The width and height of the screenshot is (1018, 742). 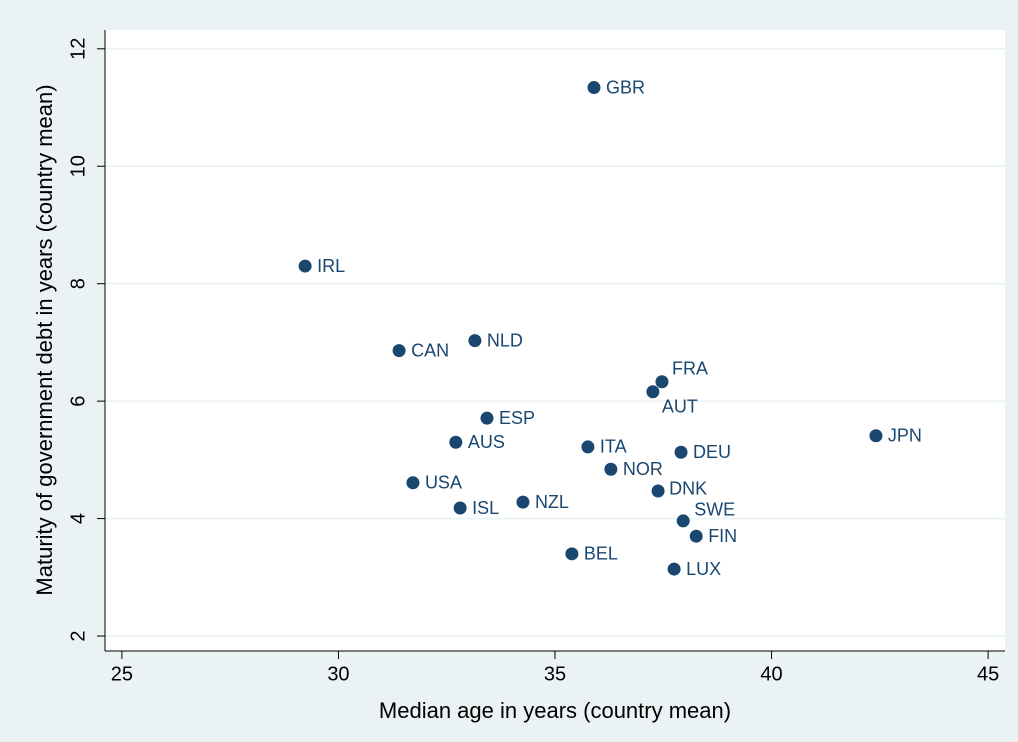 What do you see at coordinates (122, 674) in the screenshot?
I see `x-tick-label: 25` at bounding box center [122, 674].